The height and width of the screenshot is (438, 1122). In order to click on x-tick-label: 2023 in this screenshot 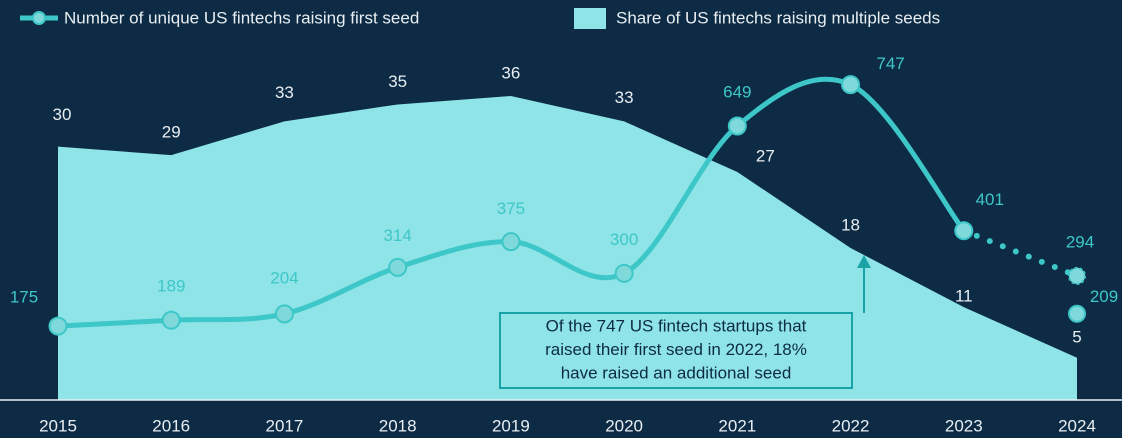, I will do `click(964, 425)`.